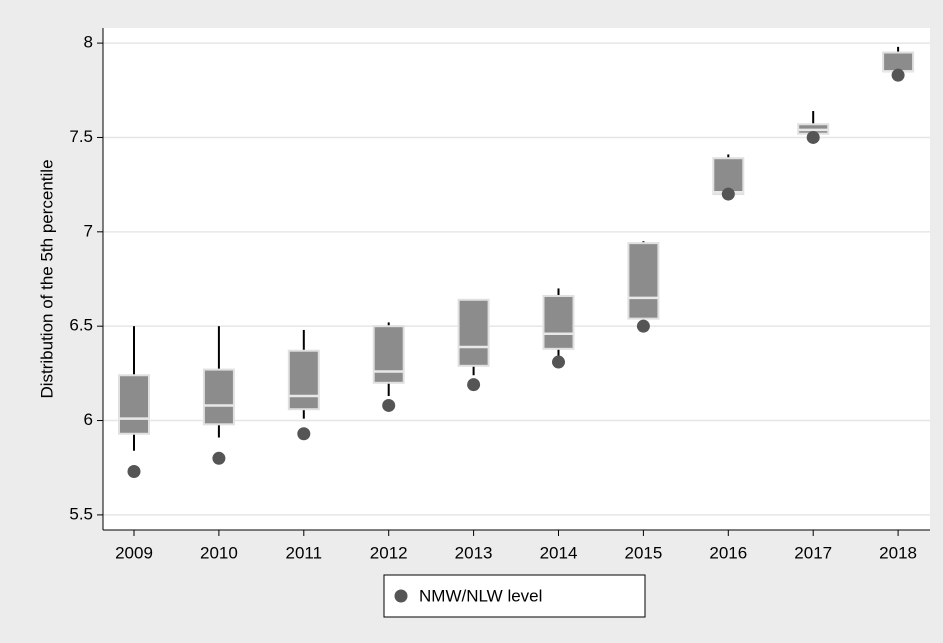 This screenshot has width=943, height=643. What do you see at coordinates (559, 552) in the screenshot?
I see `x-tick-label: 2014` at bounding box center [559, 552].